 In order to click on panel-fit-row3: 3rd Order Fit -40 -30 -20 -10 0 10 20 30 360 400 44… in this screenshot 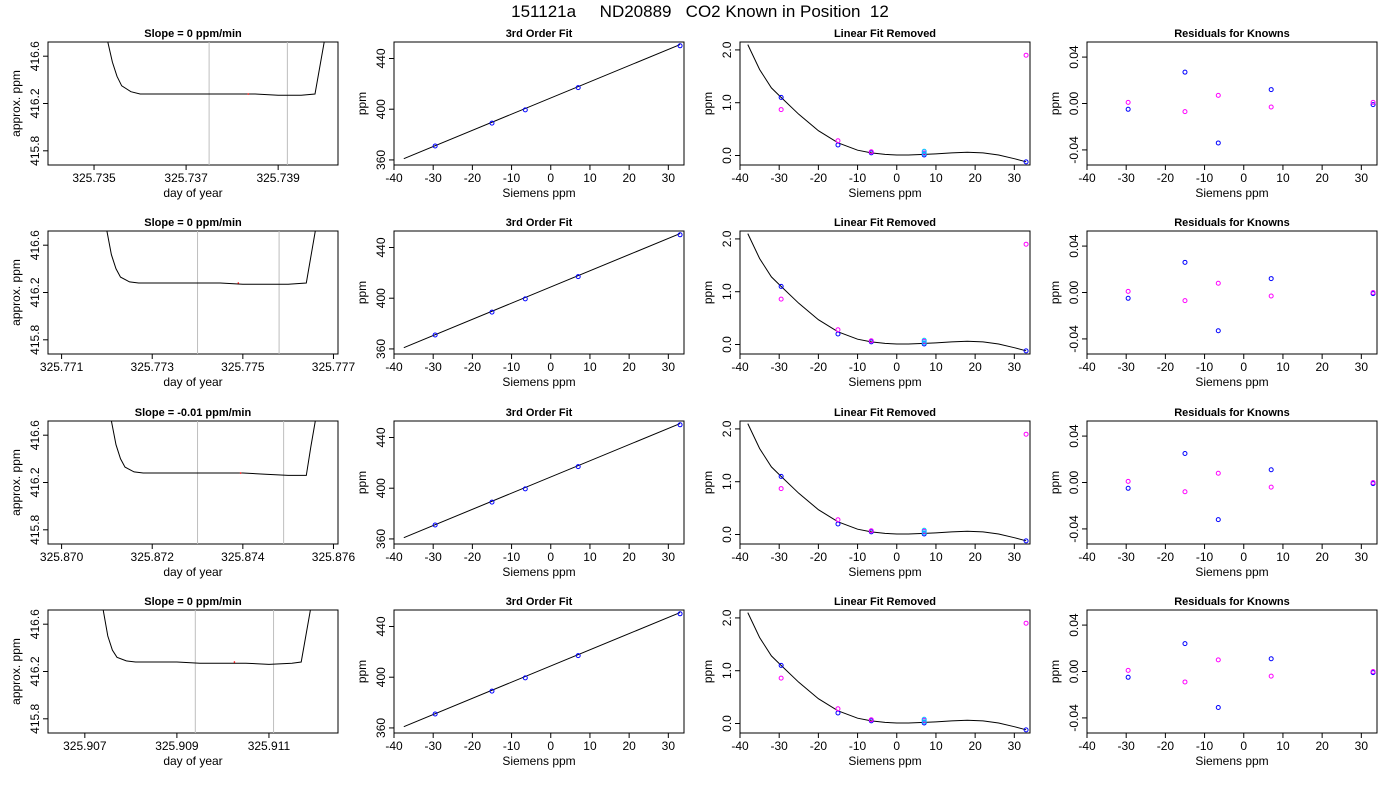, I will do `click(520, 493)`.